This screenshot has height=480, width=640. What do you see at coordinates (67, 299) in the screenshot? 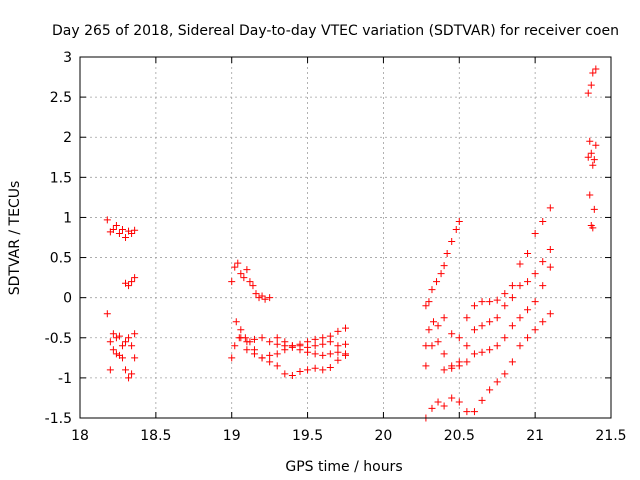
I see `y-tick-label: 0` at bounding box center [67, 299].